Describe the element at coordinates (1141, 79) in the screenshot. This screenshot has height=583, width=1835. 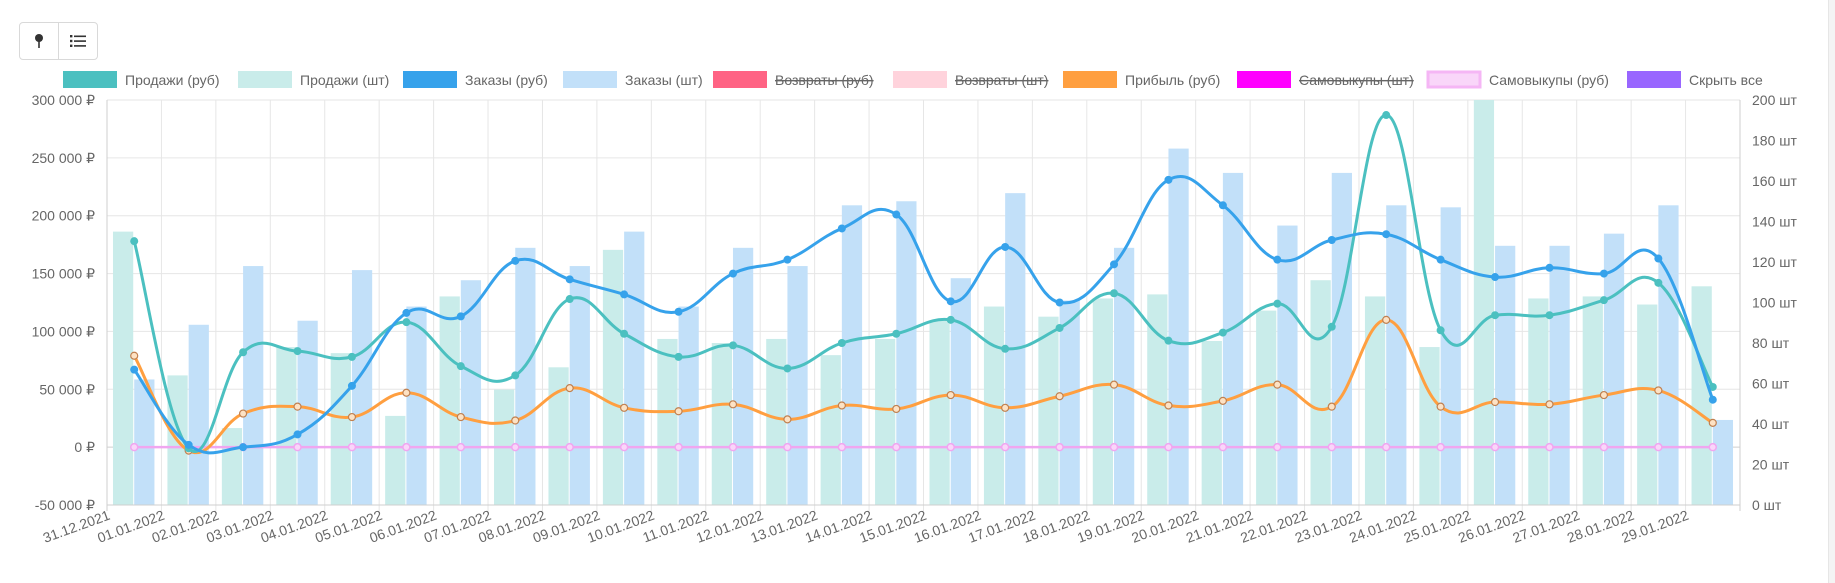
I see `legend-item-прибыль-руб: Прибыль (руб)` at that location.